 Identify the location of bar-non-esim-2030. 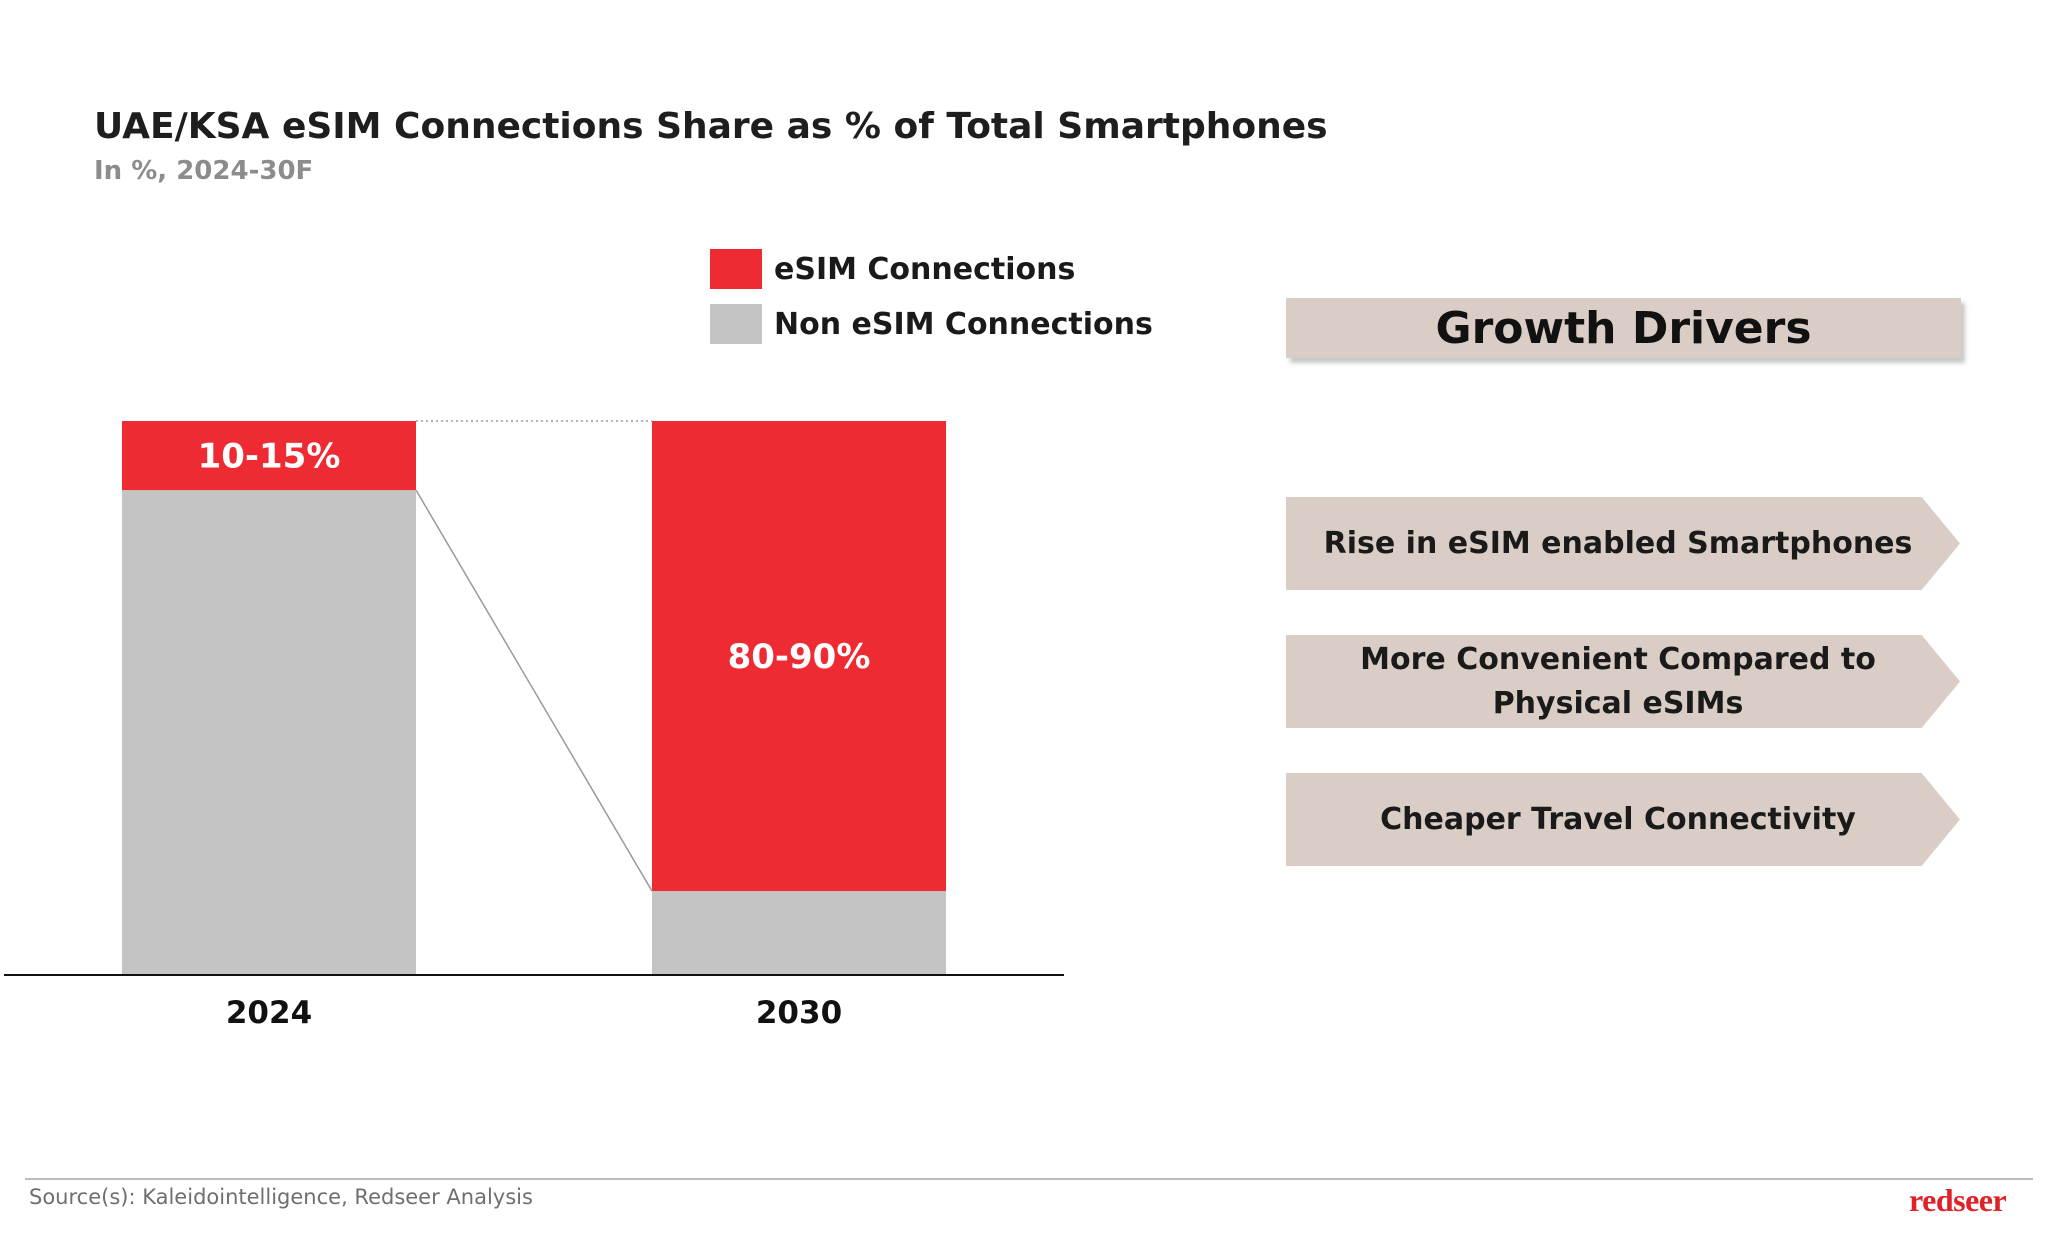
(799, 932).